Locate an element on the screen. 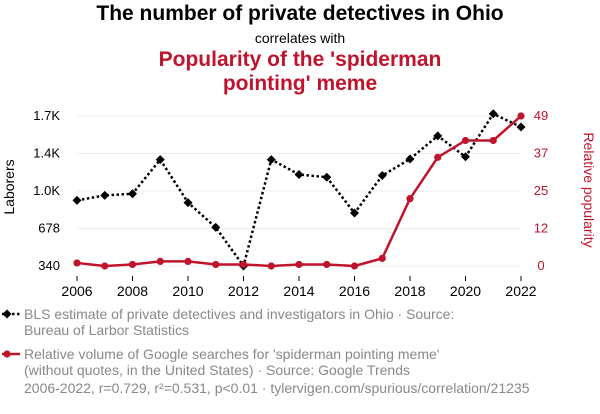 The height and width of the screenshot is (414, 600). right-tick-label: 25 is located at coordinates (541, 190).